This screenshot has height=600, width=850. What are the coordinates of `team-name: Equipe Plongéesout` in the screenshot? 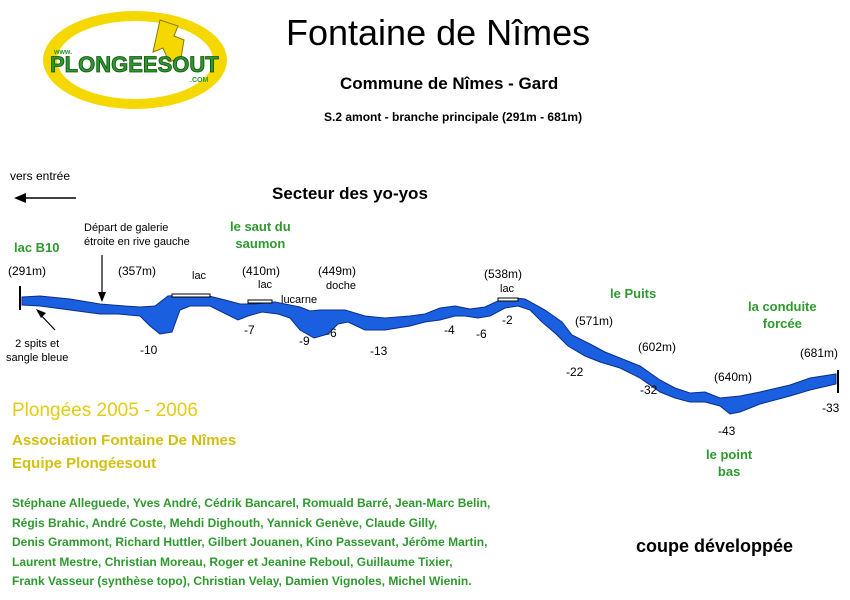 It's located at (84, 463).